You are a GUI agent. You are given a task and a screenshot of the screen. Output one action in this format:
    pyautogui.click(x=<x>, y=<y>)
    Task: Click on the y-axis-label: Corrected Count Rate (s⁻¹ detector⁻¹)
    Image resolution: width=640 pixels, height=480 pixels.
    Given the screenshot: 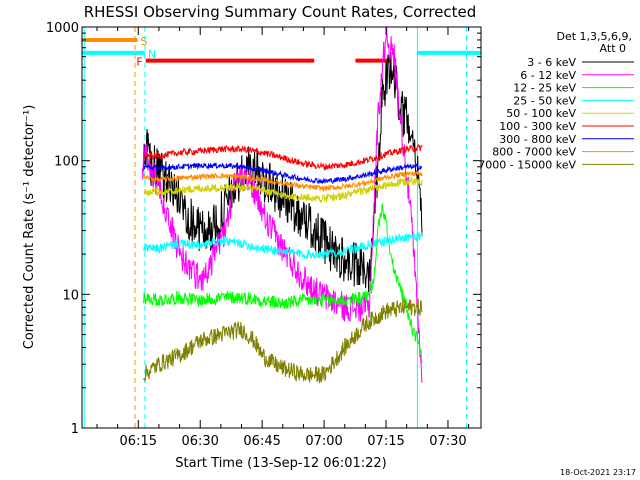 What is the action you would take?
    pyautogui.click(x=29, y=227)
    